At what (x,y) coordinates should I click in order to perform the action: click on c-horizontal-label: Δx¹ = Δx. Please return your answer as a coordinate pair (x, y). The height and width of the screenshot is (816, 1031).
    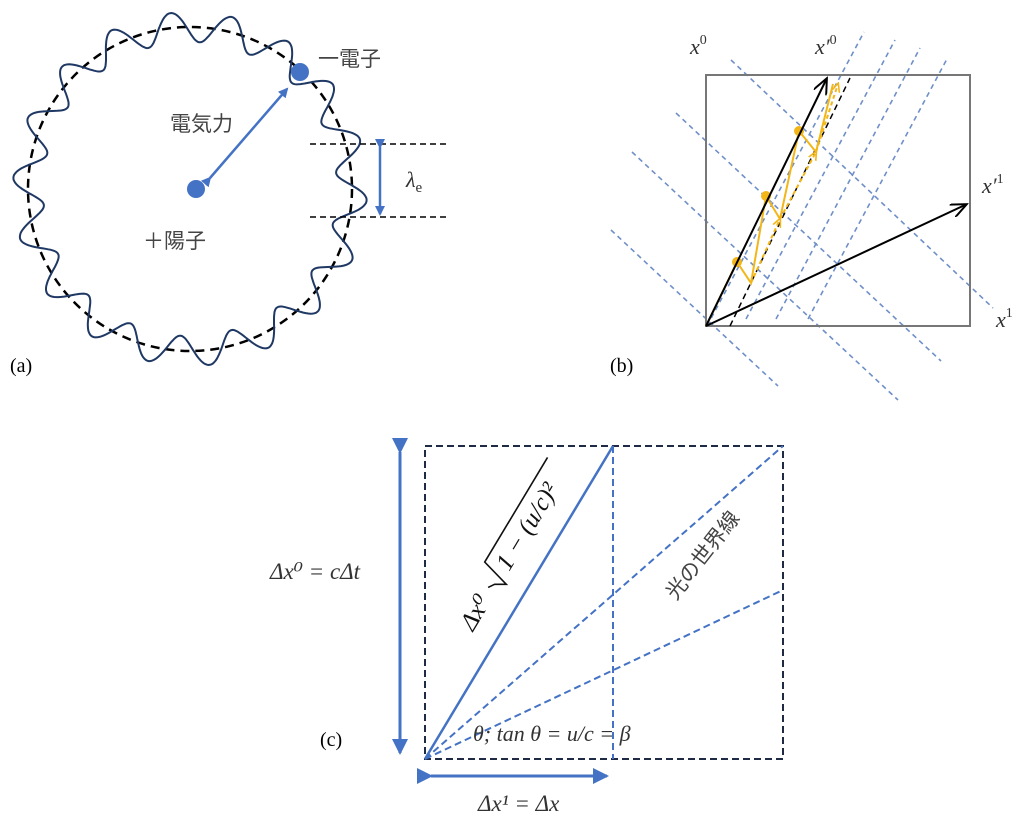
    Looking at the image, I should click on (518, 803).